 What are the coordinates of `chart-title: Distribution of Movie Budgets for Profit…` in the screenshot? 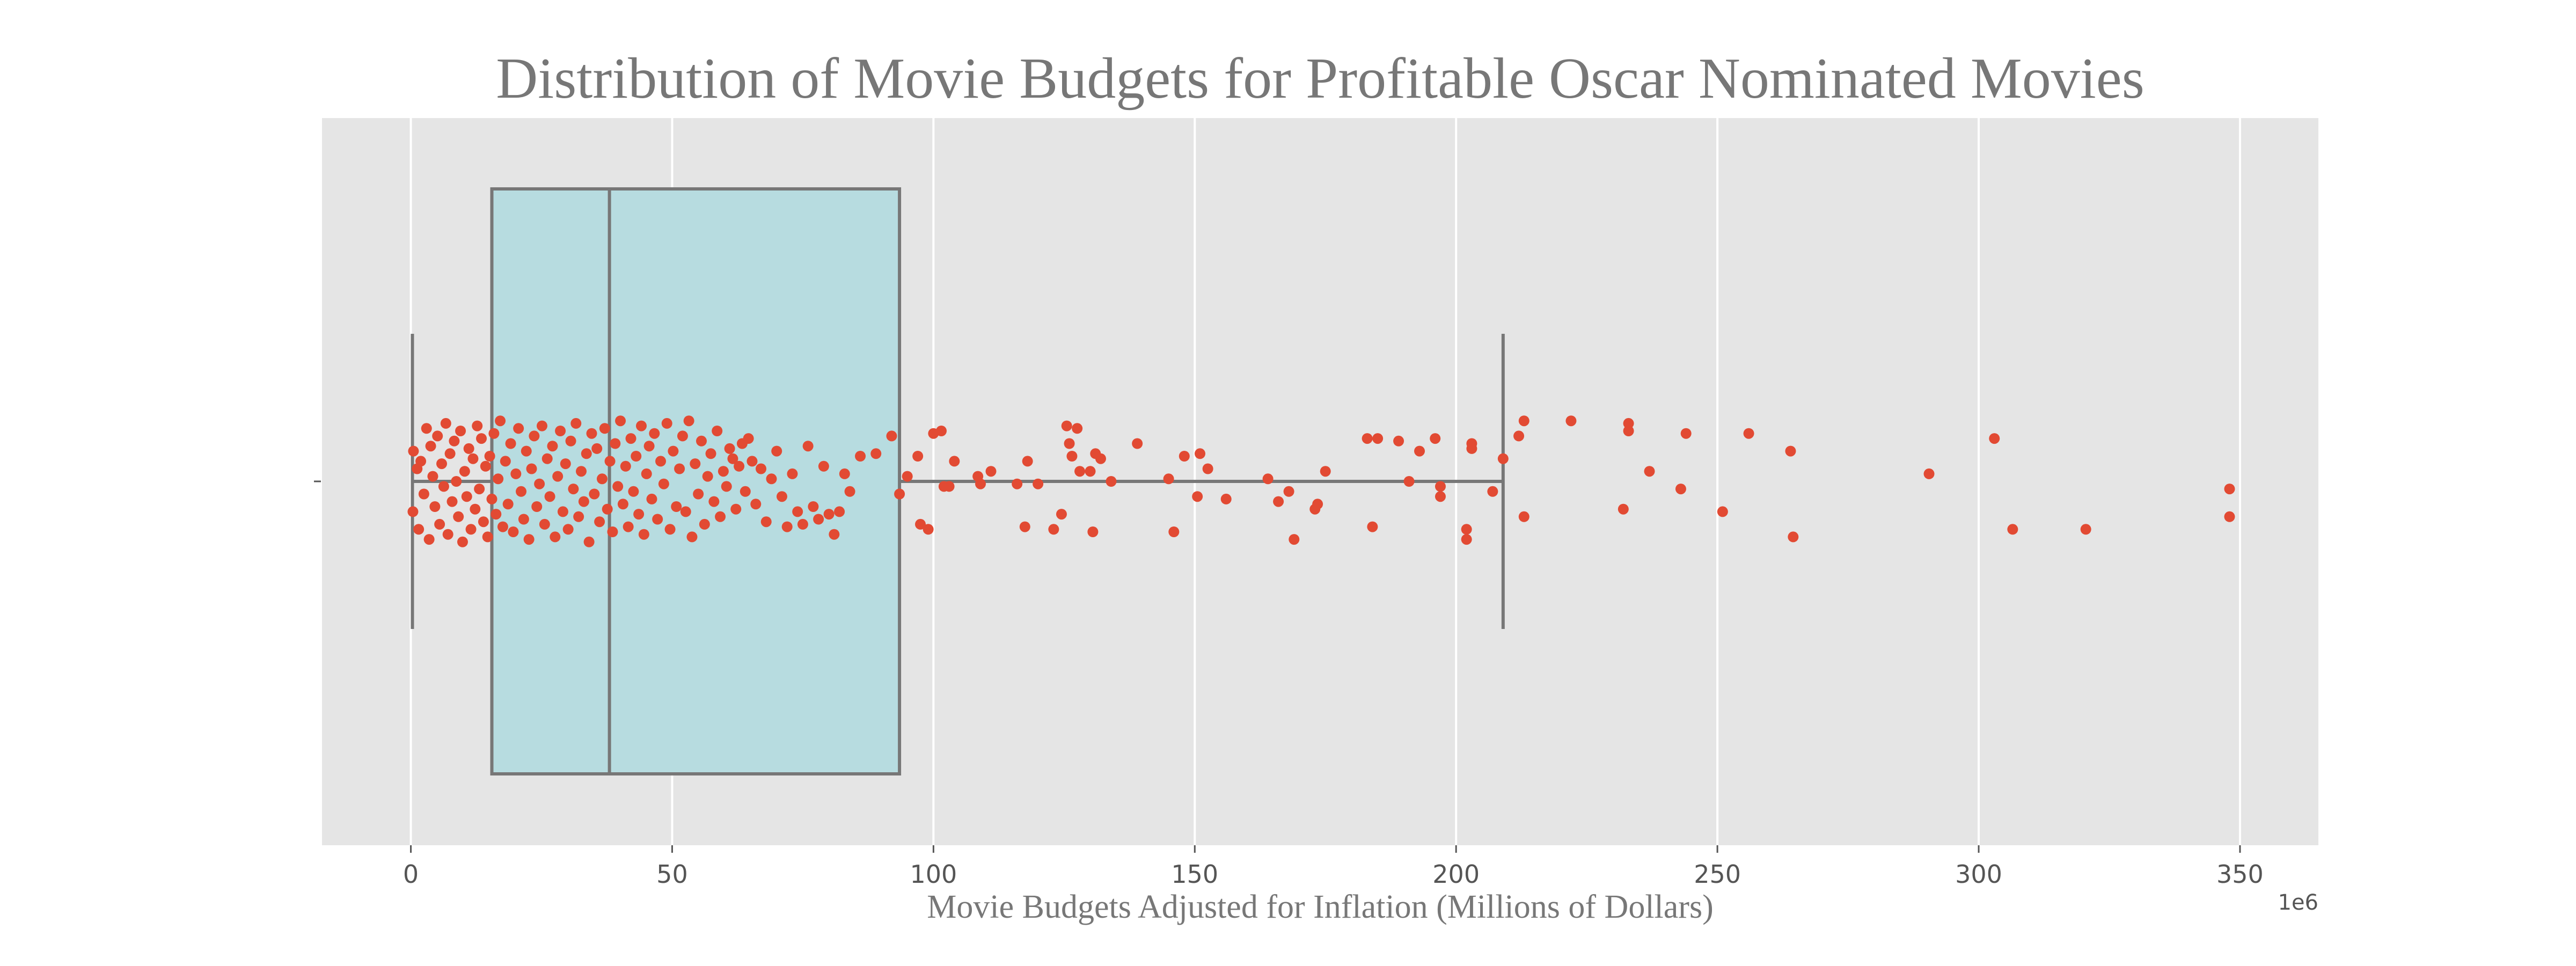 It's located at (1320, 79).